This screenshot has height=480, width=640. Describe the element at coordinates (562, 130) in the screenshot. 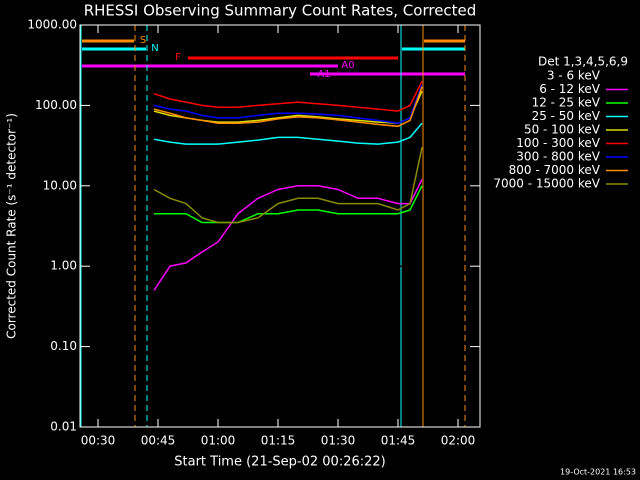

I see `legend-label: 50 - 100 keV` at that location.